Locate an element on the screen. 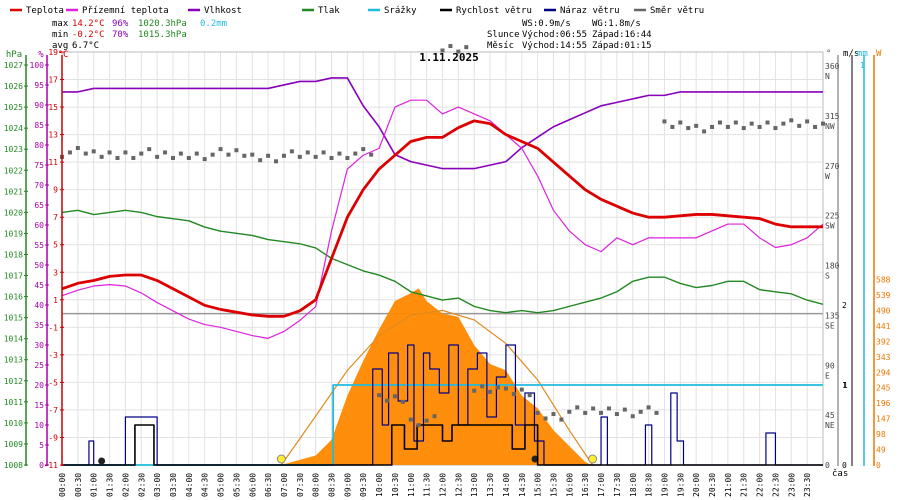  x-tick-label: 06:00 is located at coordinates (252, 485).